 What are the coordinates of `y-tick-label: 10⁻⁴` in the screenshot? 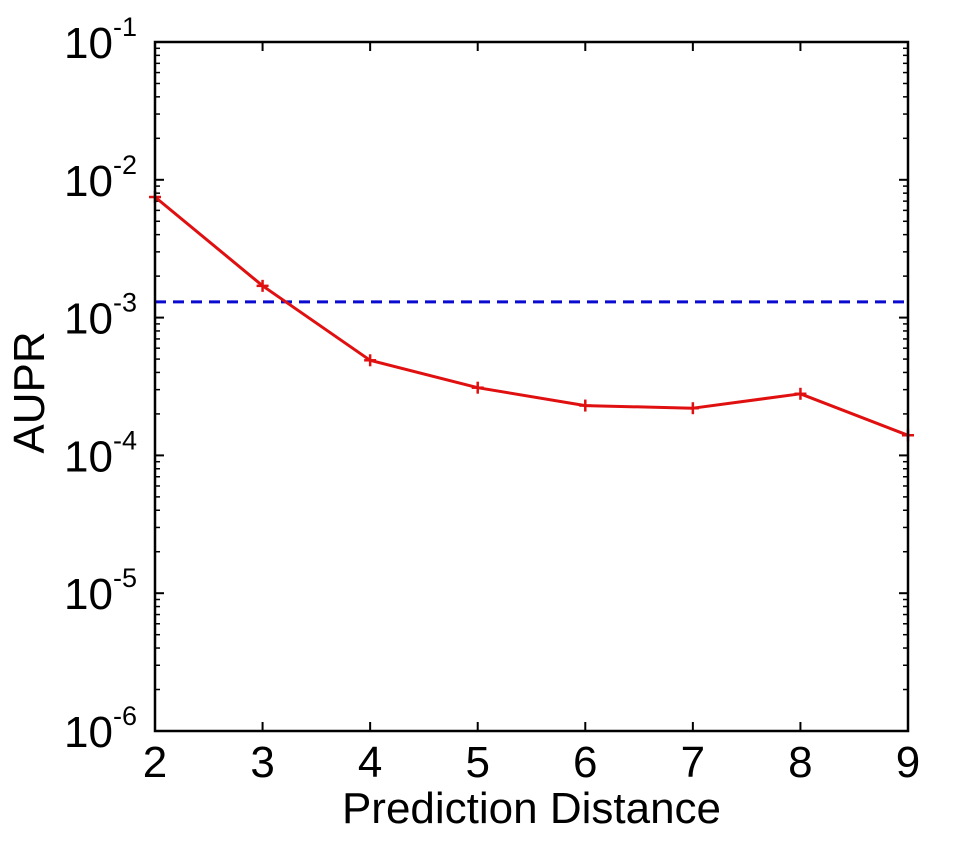 It's located at (100, 453).